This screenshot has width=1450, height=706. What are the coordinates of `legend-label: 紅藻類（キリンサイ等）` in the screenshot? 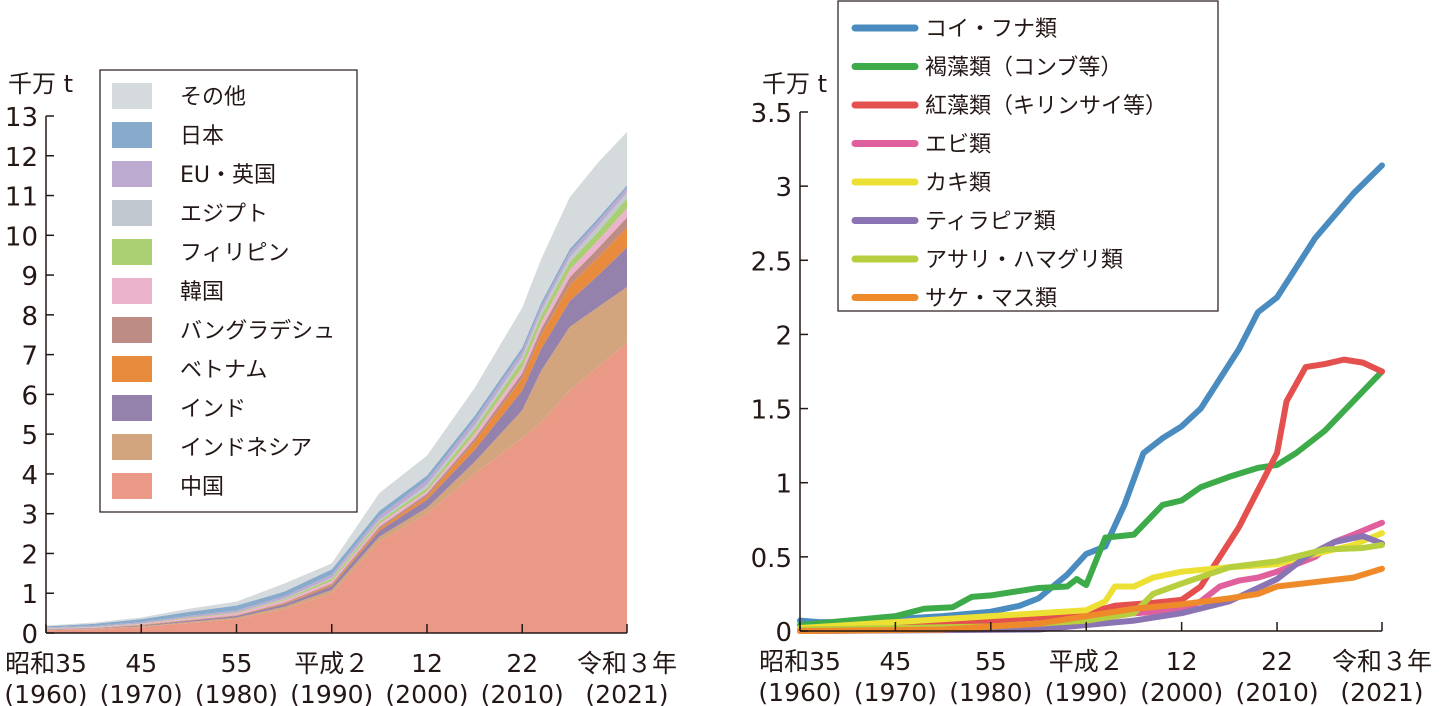 It's located at (1046, 106).